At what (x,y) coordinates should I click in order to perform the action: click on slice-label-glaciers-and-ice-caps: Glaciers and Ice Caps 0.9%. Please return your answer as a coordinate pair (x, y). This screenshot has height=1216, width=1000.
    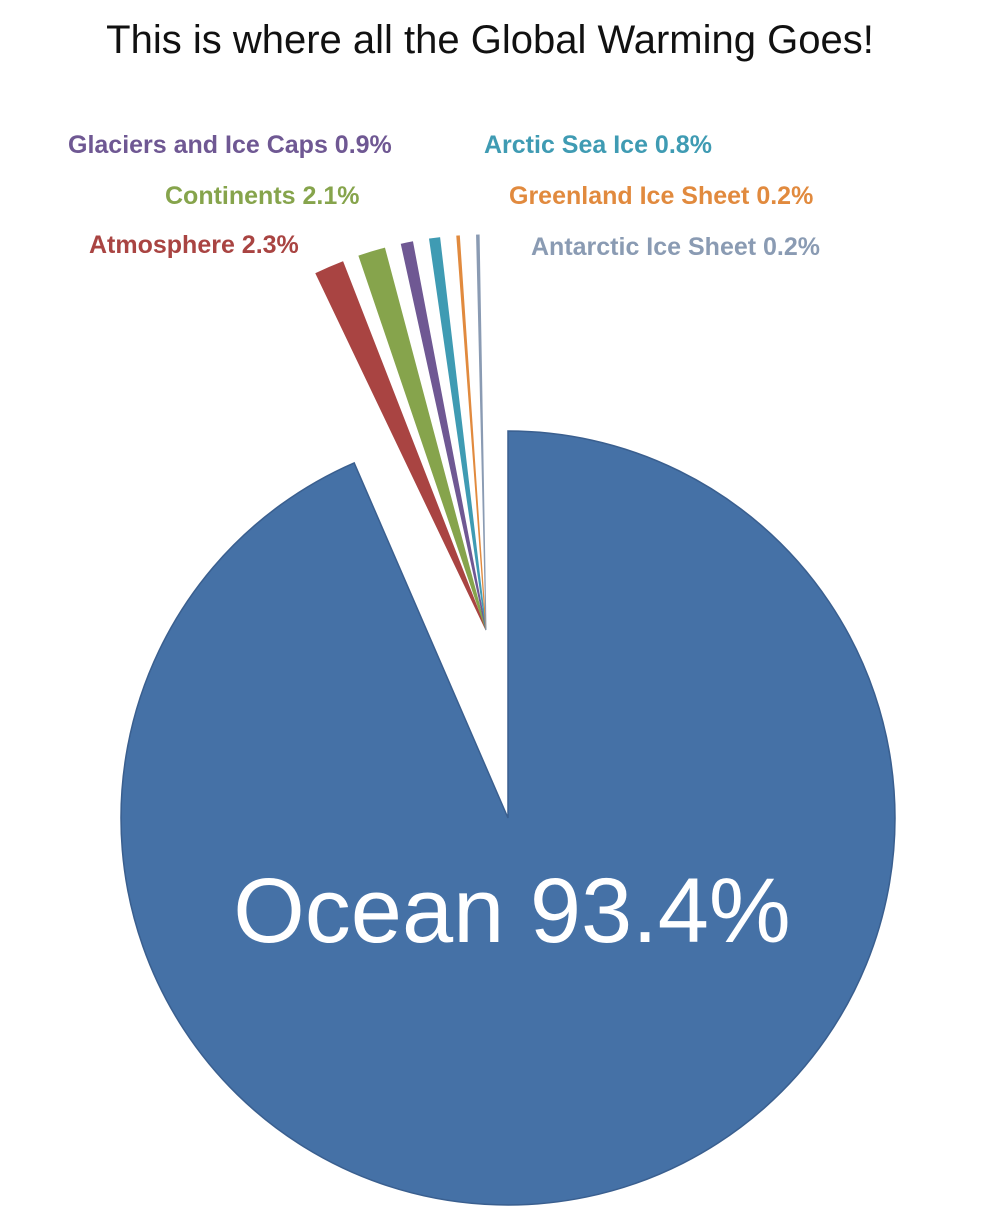
    Looking at the image, I should click on (230, 145).